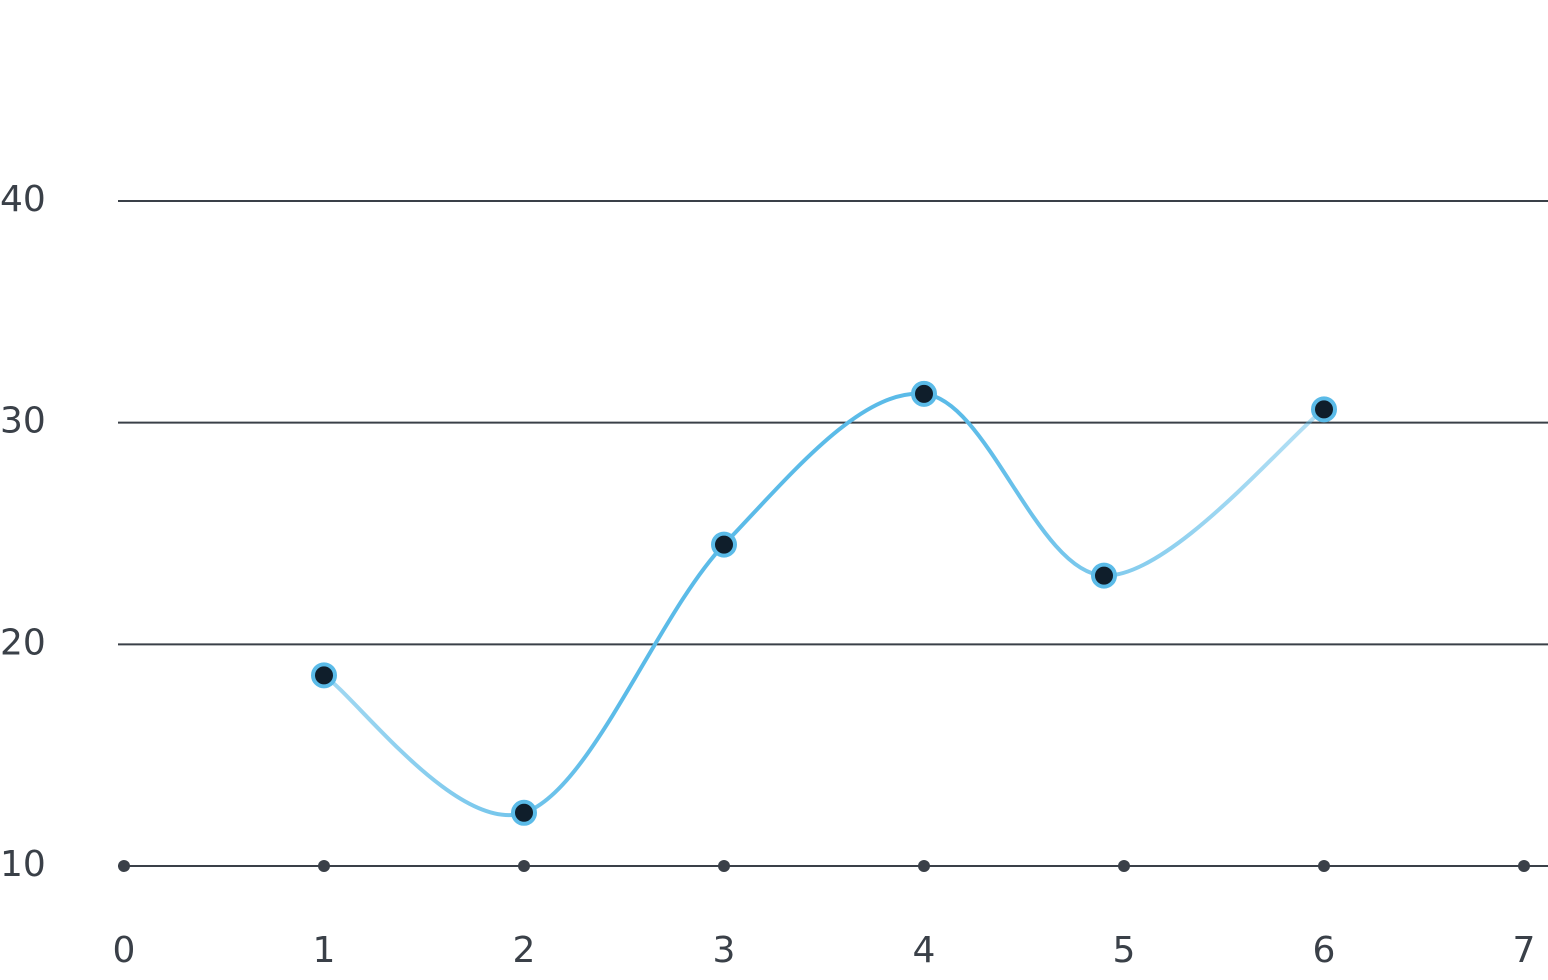 This screenshot has width=1548, height=980. I want to click on x-tick-label: 0, so click(124, 950).